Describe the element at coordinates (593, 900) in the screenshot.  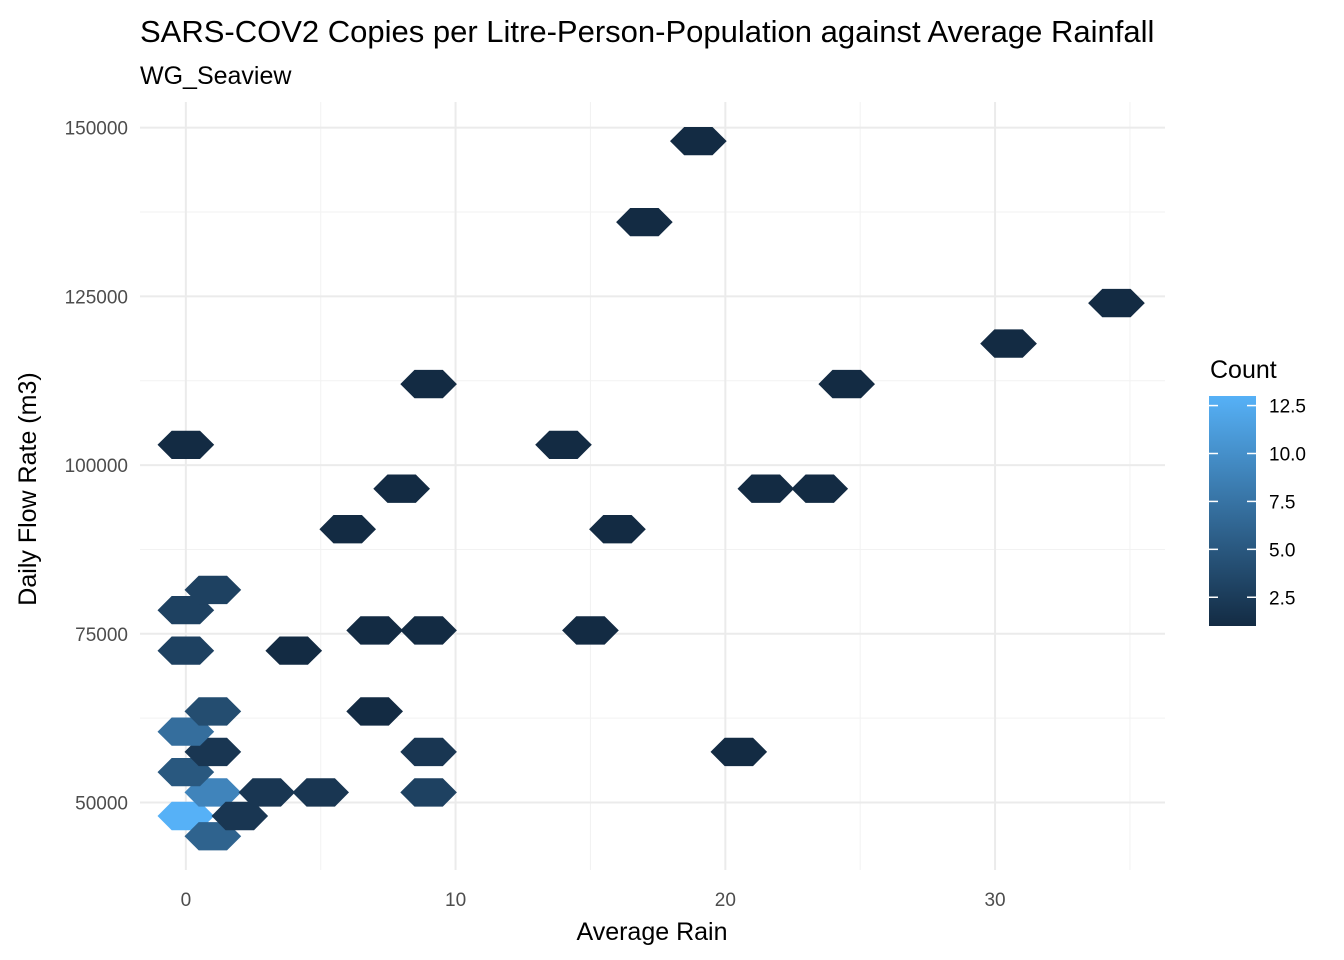
I see `x-axis-ticks: 0 10 20 30` at that location.